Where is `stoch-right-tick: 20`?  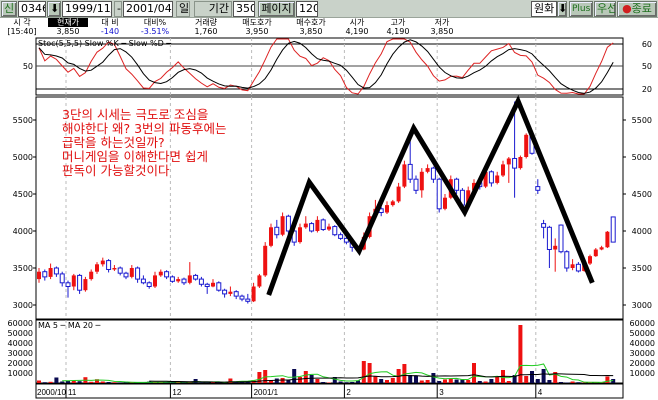
stoch-right-tick: 20 is located at coordinates (647, 89).